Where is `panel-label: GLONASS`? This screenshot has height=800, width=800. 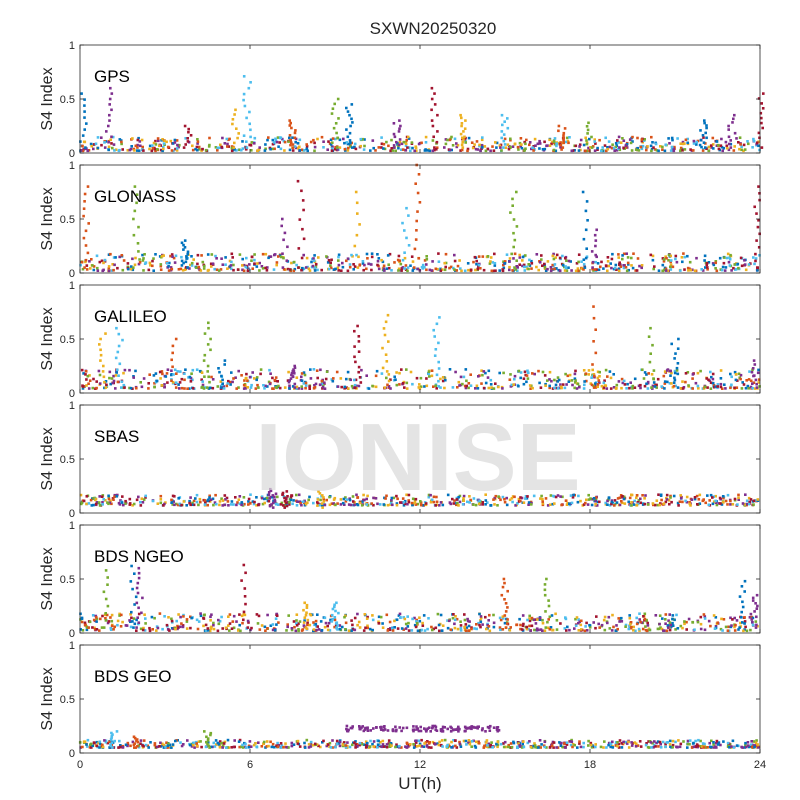
panel-label: GLONASS is located at coordinates (135, 196).